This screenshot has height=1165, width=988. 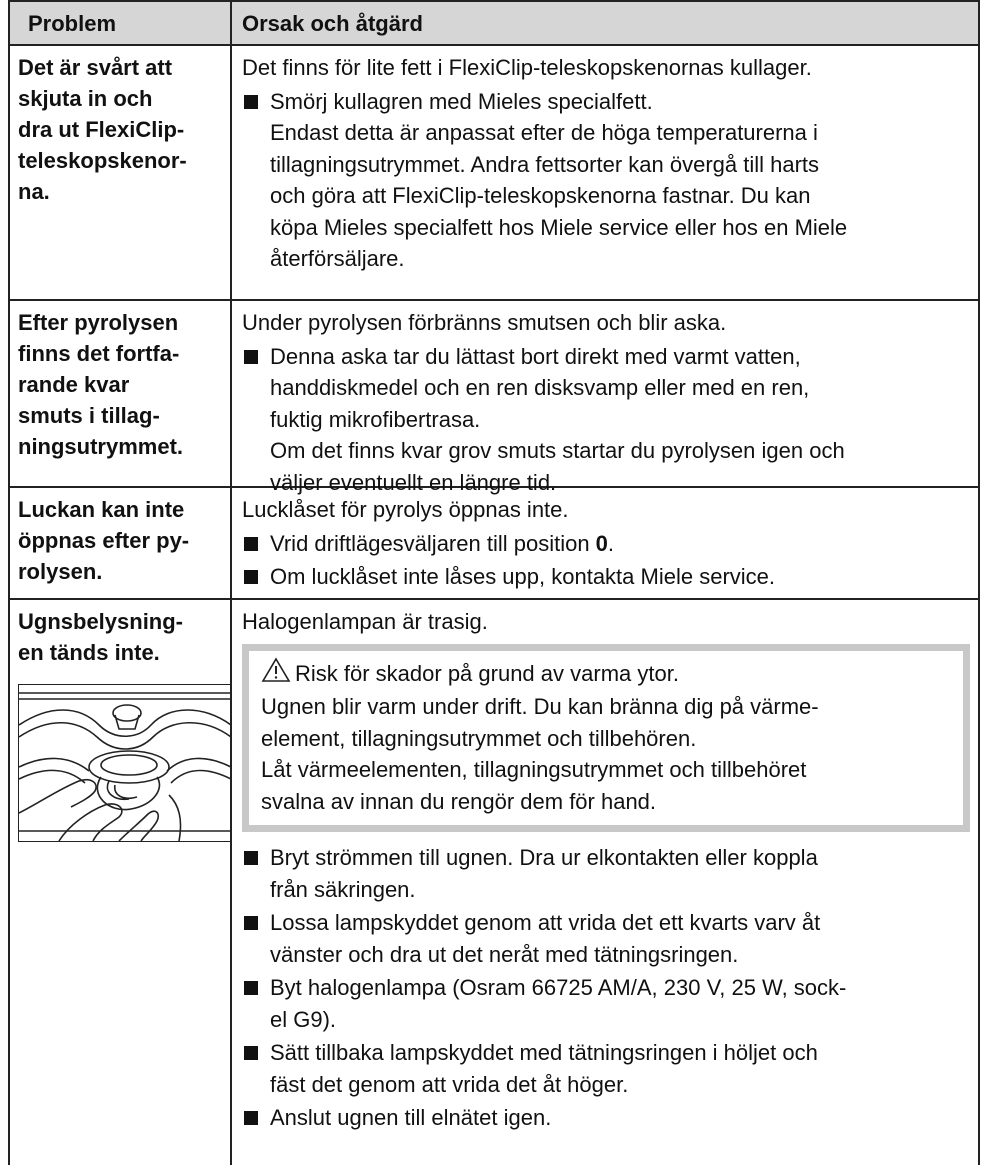 I want to click on step-line: Anslut ugnen till elnätet igen., so click(x=411, y=1117).